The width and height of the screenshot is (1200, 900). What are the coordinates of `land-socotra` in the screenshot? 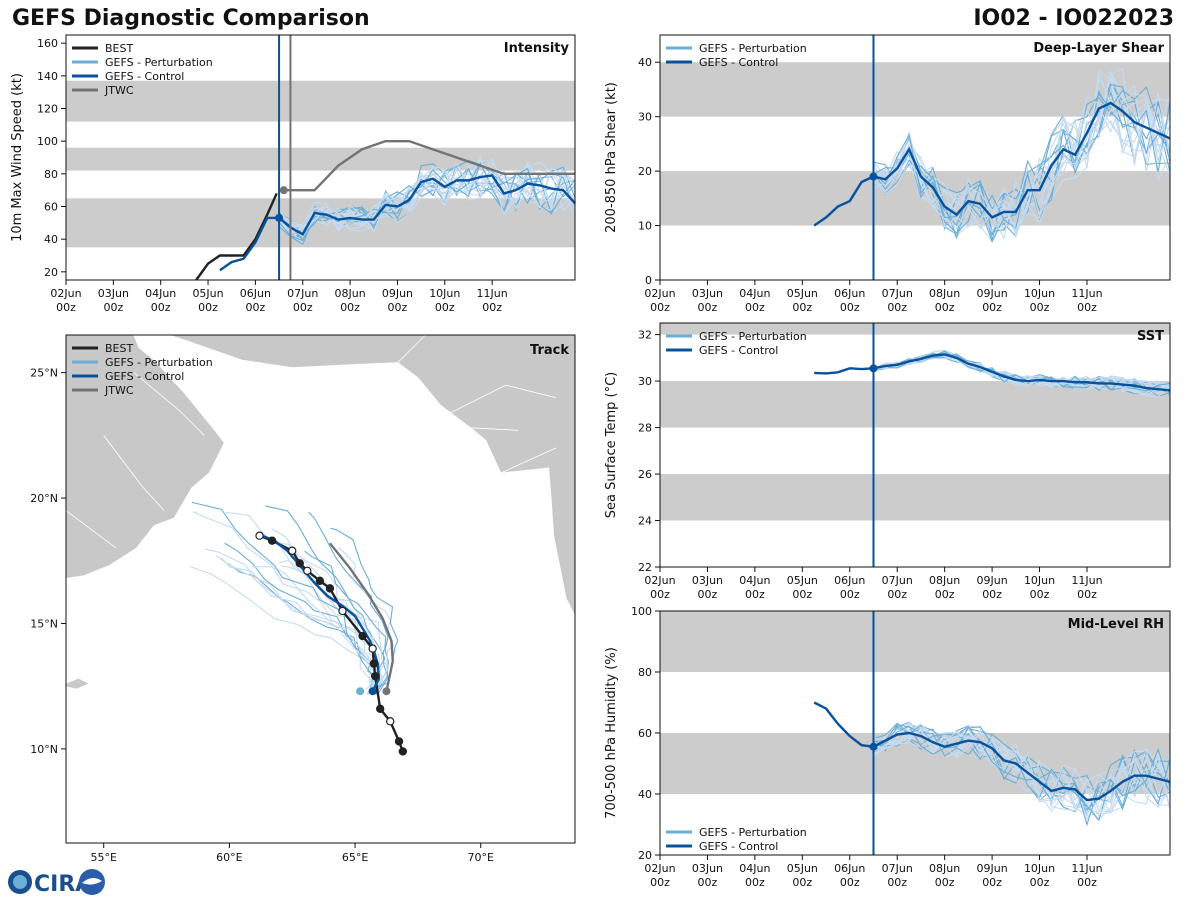 It's located at (77, 683).